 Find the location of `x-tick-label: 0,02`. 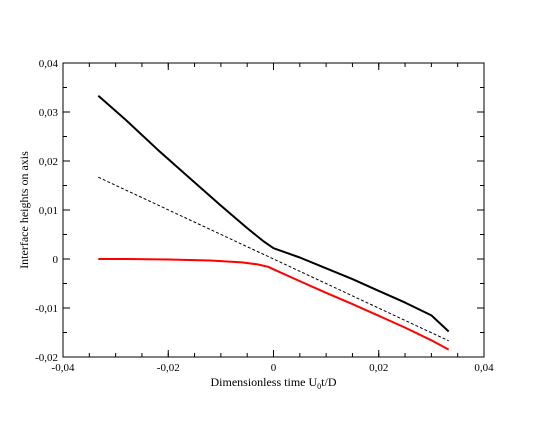

x-tick-label: 0,02 is located at coordinates (378, 368).